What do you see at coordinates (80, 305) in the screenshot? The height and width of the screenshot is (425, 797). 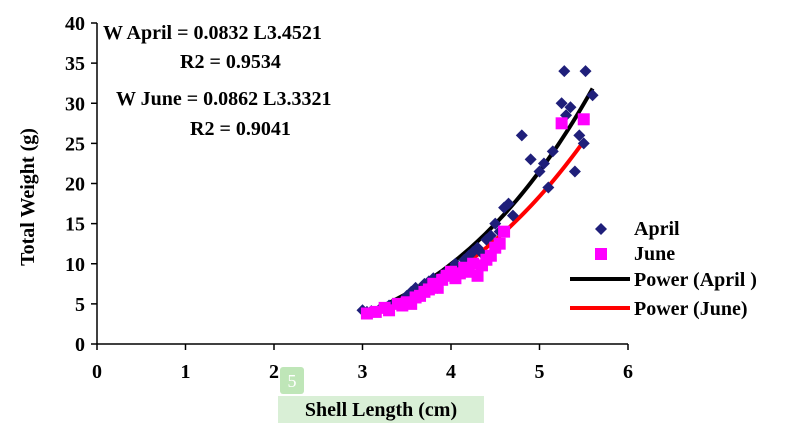 I see `y-tick-label: 5` at bounding box center [80, 305].